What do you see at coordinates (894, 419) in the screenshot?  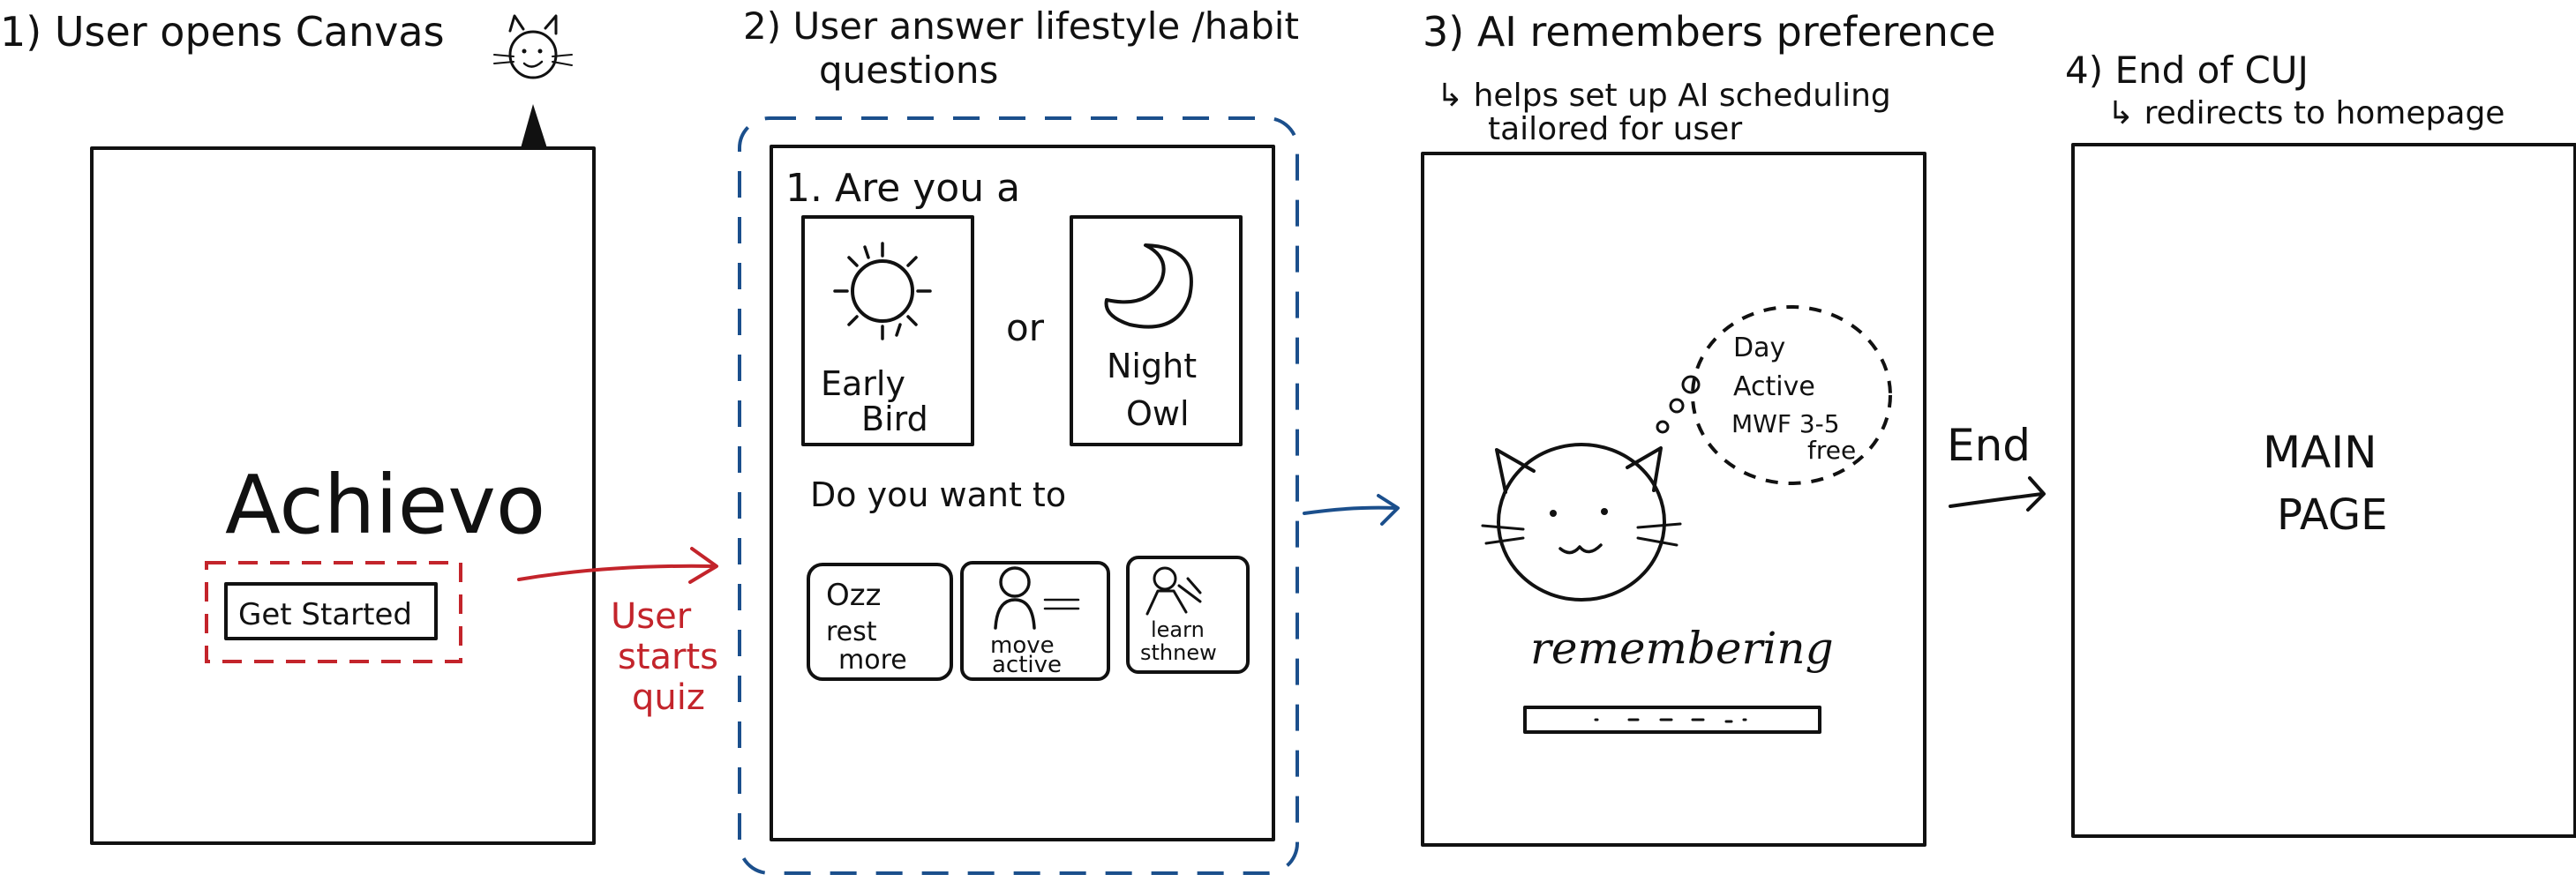 I see `early-bird-line2: Bird` at bounding box center [894, 419].